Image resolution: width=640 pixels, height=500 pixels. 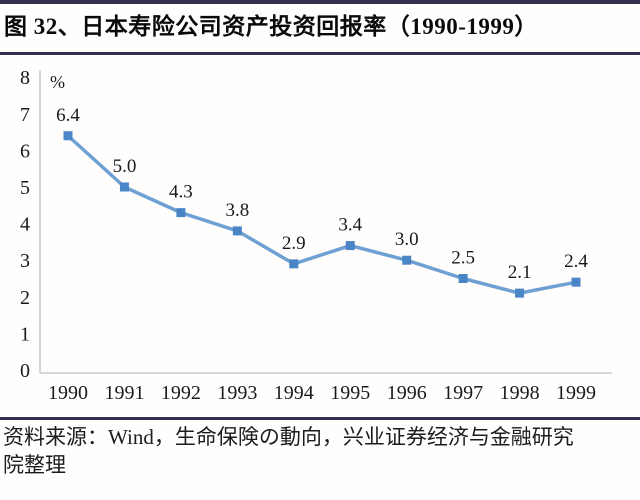 What do you see at coordinates (320, 2) in the screenshot?
I see `top-rule` at bounding box center [320, 2].